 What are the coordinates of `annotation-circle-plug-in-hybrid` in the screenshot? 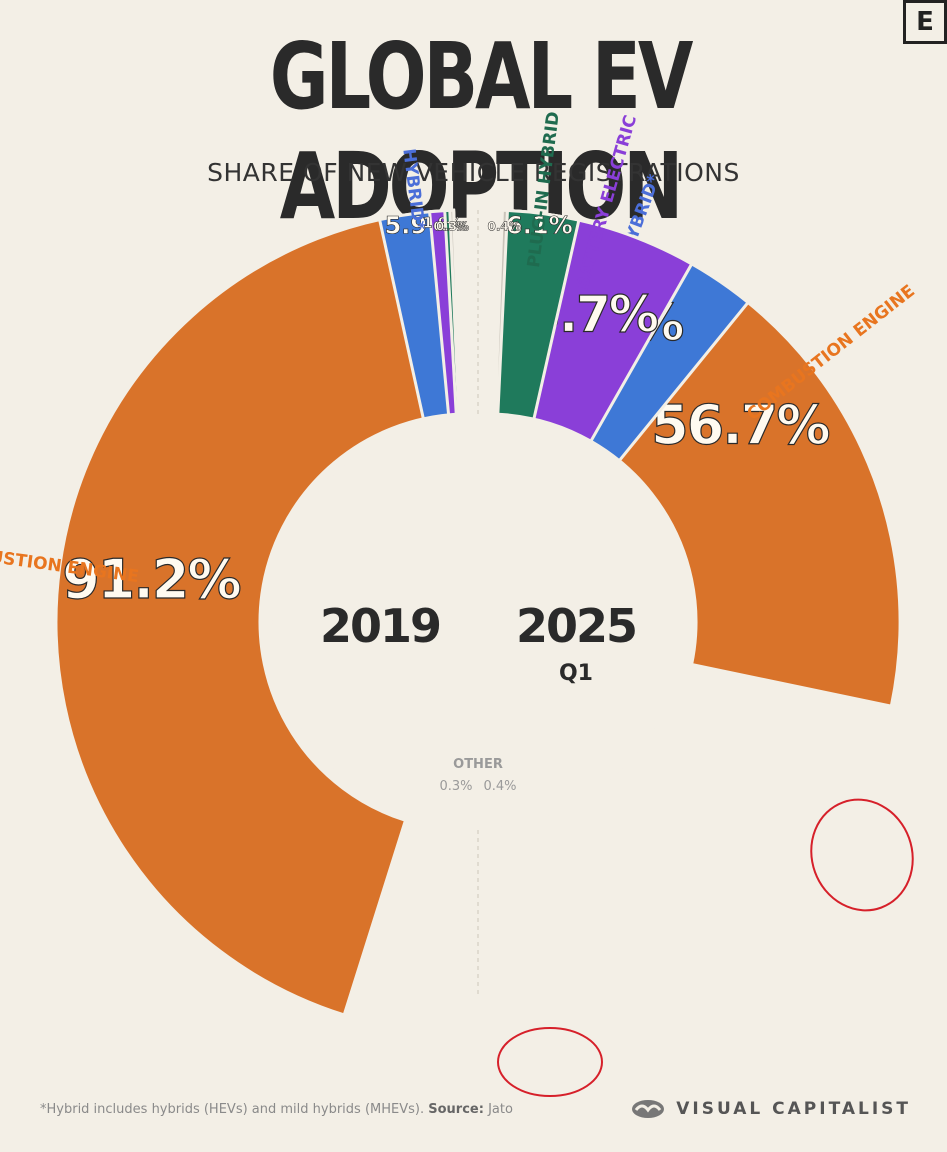 It's located at (550, 1062).